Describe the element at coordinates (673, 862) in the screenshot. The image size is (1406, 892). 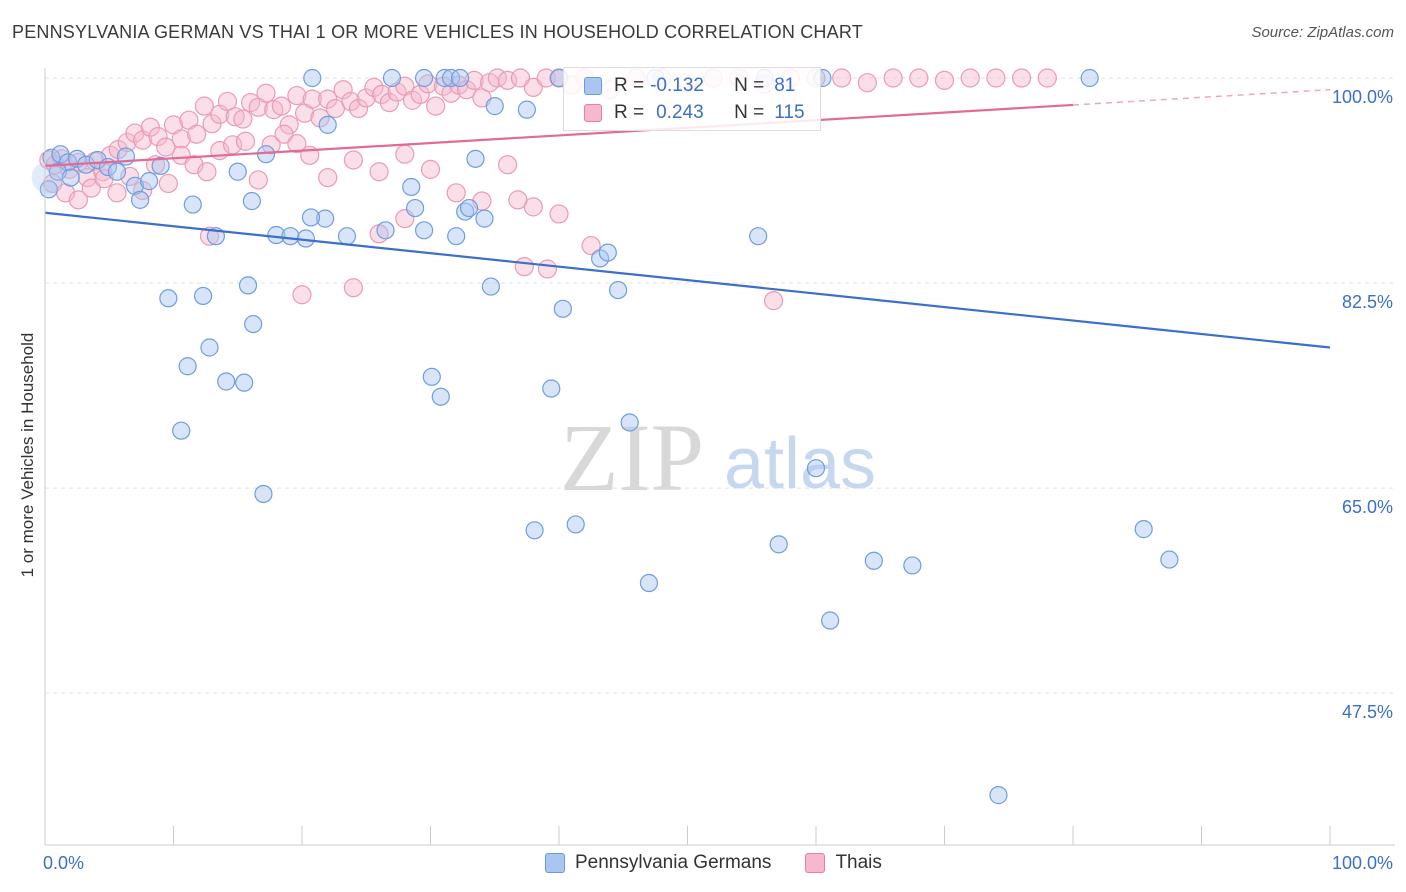
I see `legend-label: Pennsylvania Germans` at that location.